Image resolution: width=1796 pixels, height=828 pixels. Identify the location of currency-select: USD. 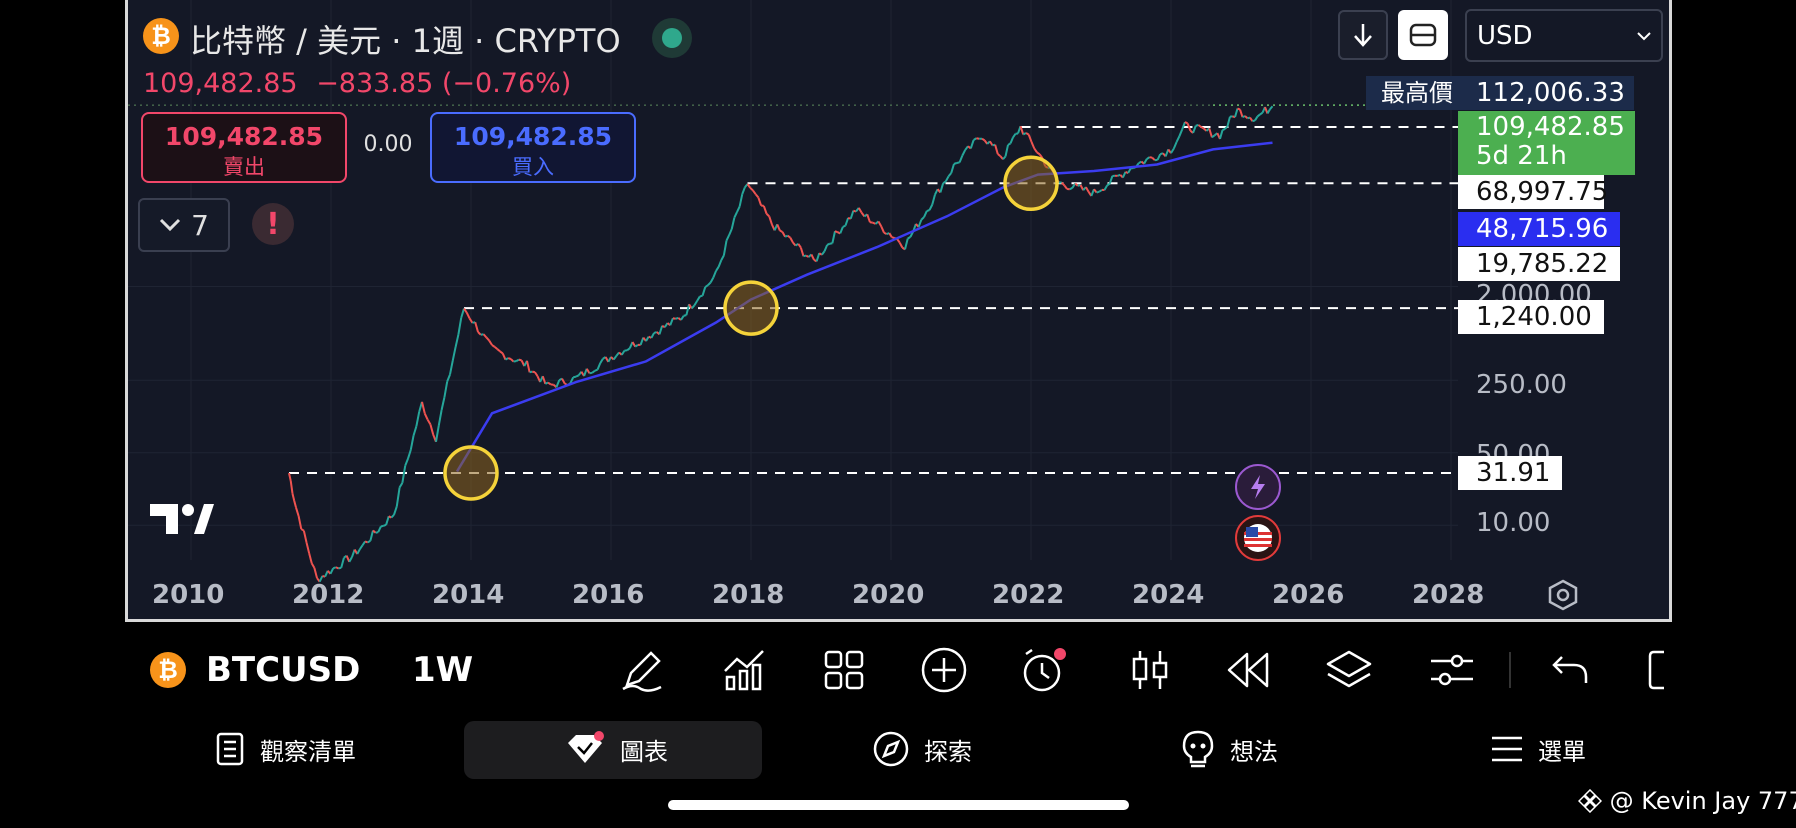
(1564, 35).